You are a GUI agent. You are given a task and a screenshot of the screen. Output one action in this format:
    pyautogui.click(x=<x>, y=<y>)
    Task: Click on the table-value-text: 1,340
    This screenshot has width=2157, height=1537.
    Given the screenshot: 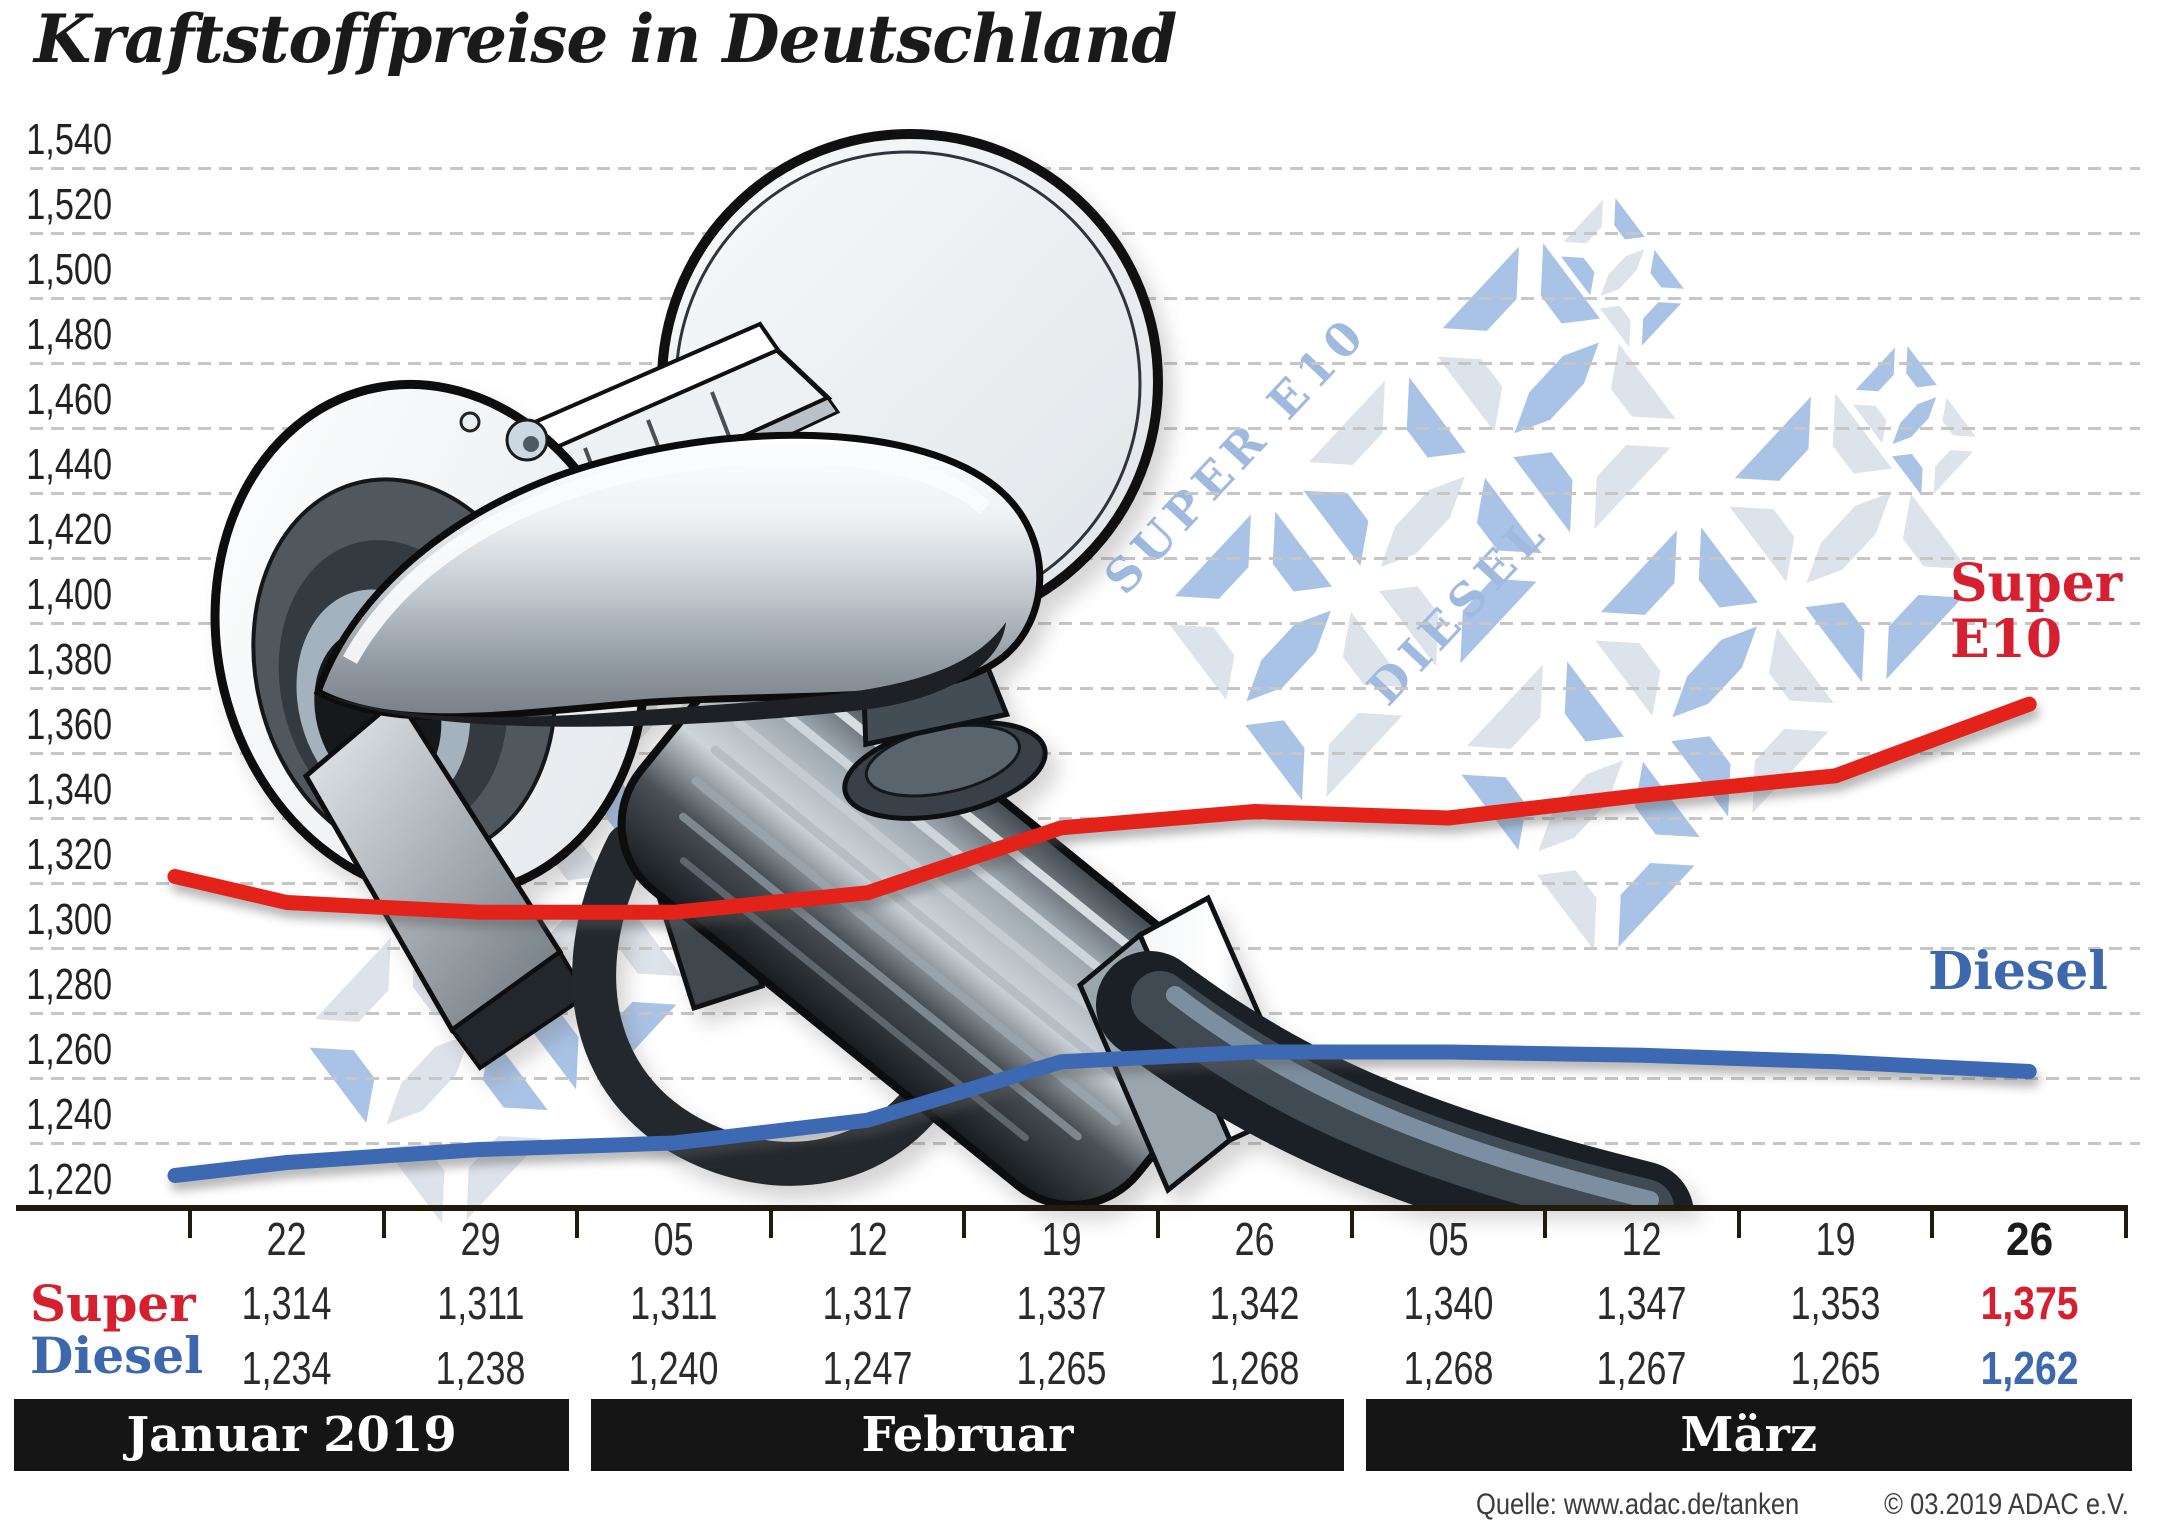 What is the action you would take?
    pyautogui.click(x=1448, y=1303)
    